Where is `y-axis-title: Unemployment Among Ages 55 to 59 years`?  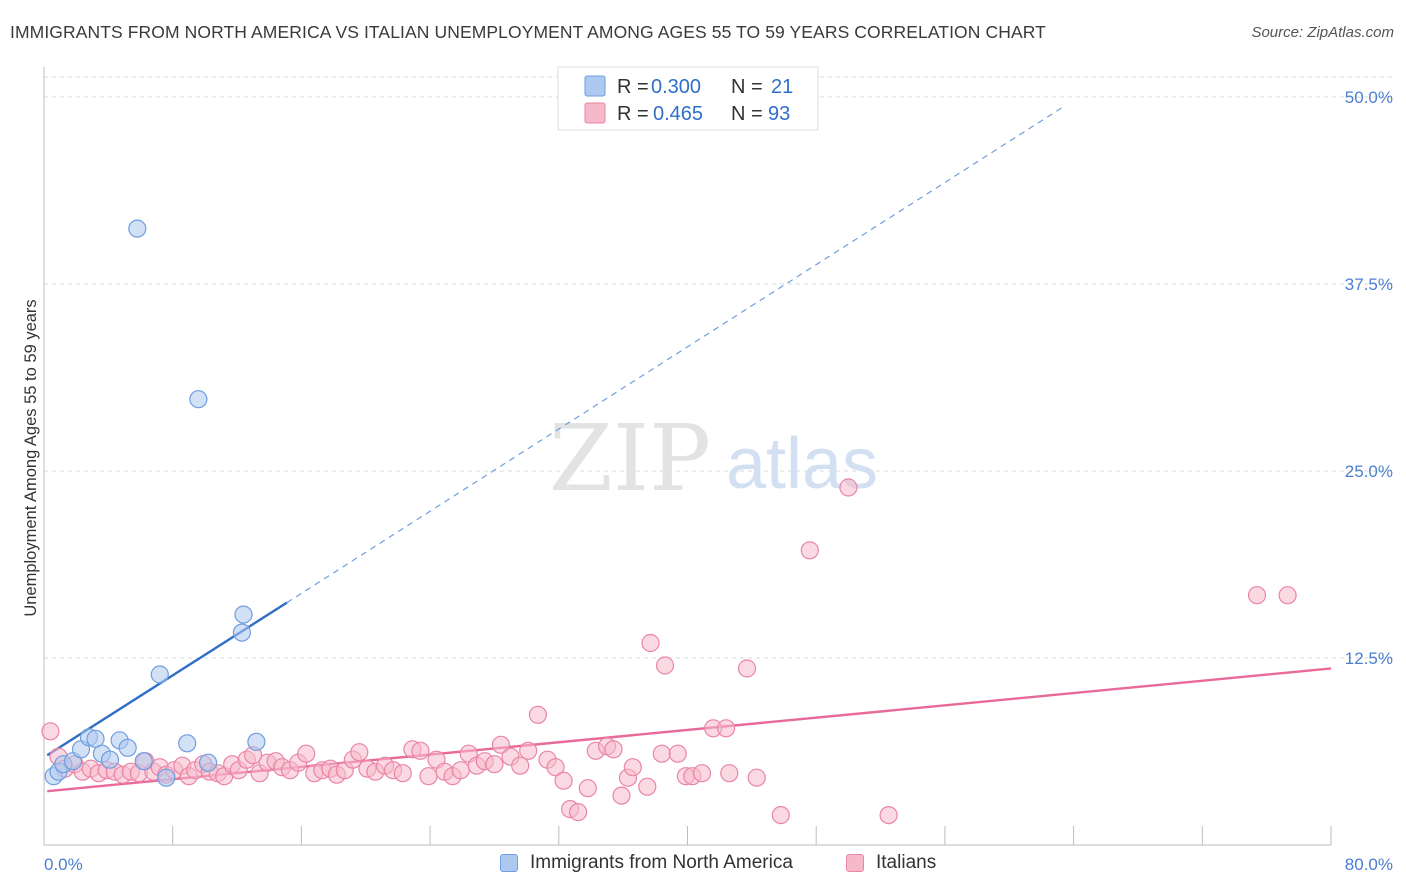 y-axis-title: Unemployment Among Ages 55 to 59 years is located at coordinates (31, 457).